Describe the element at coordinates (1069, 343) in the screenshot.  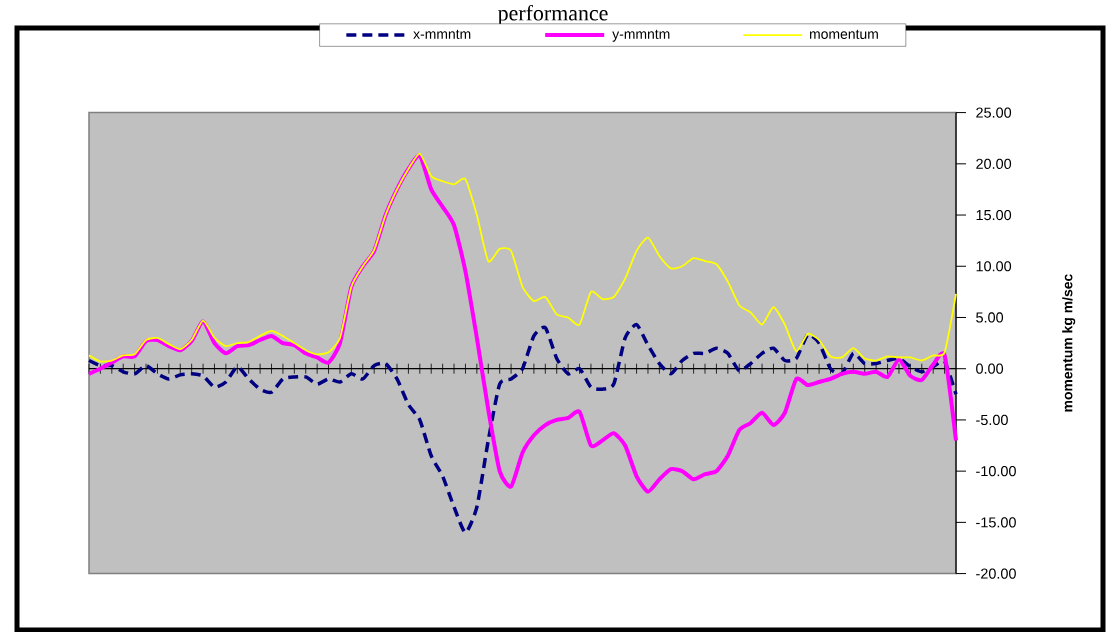
I see `y-axis-title: momentum kg m/sec` at that location.